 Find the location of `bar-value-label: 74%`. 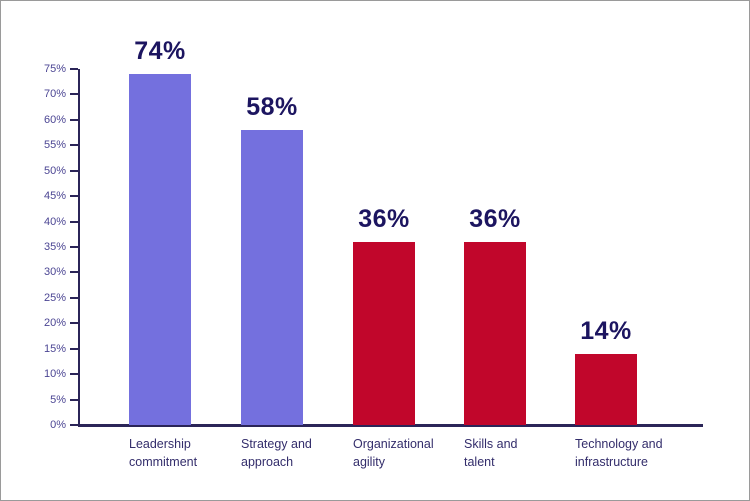

bar-value-label: 74% is located at coordinates (160, 51).